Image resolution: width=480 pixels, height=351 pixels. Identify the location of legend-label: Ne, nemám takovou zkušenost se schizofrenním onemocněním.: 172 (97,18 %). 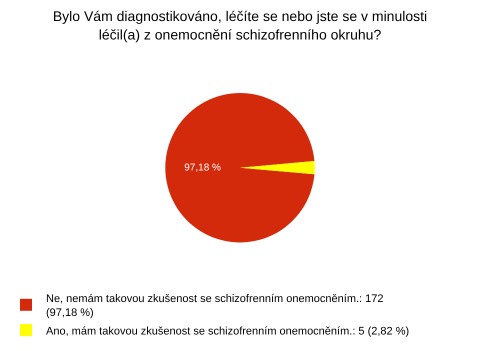
(215, 306).